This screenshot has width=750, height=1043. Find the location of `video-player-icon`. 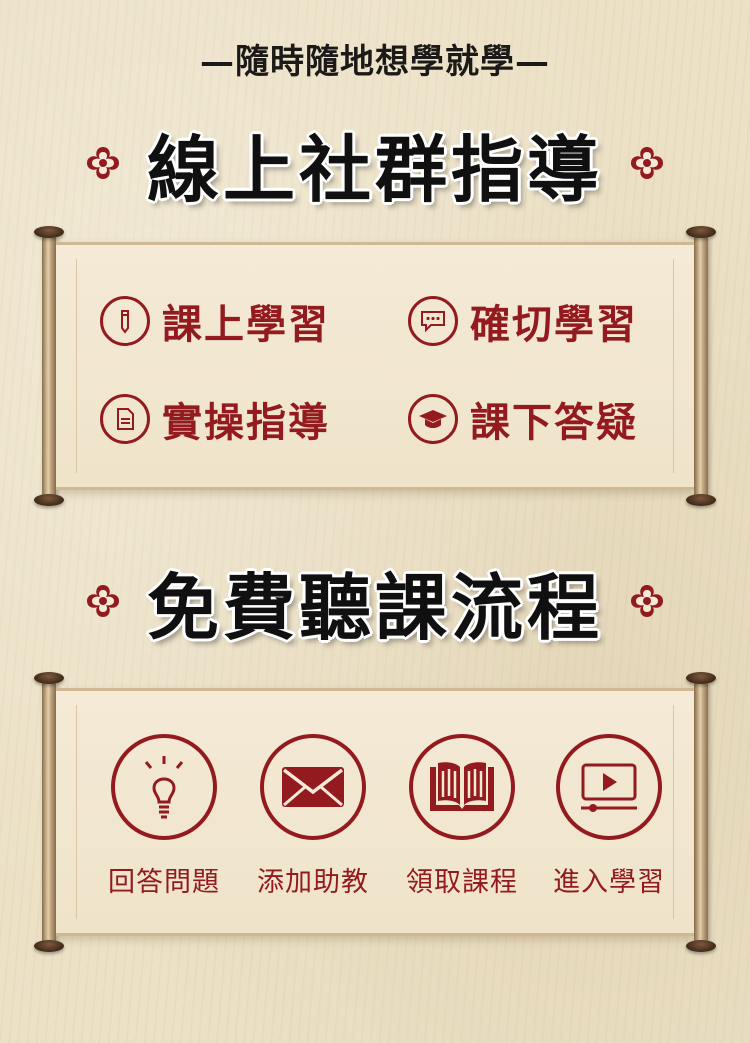

video-player-icon is located at coordinates (609, 787).